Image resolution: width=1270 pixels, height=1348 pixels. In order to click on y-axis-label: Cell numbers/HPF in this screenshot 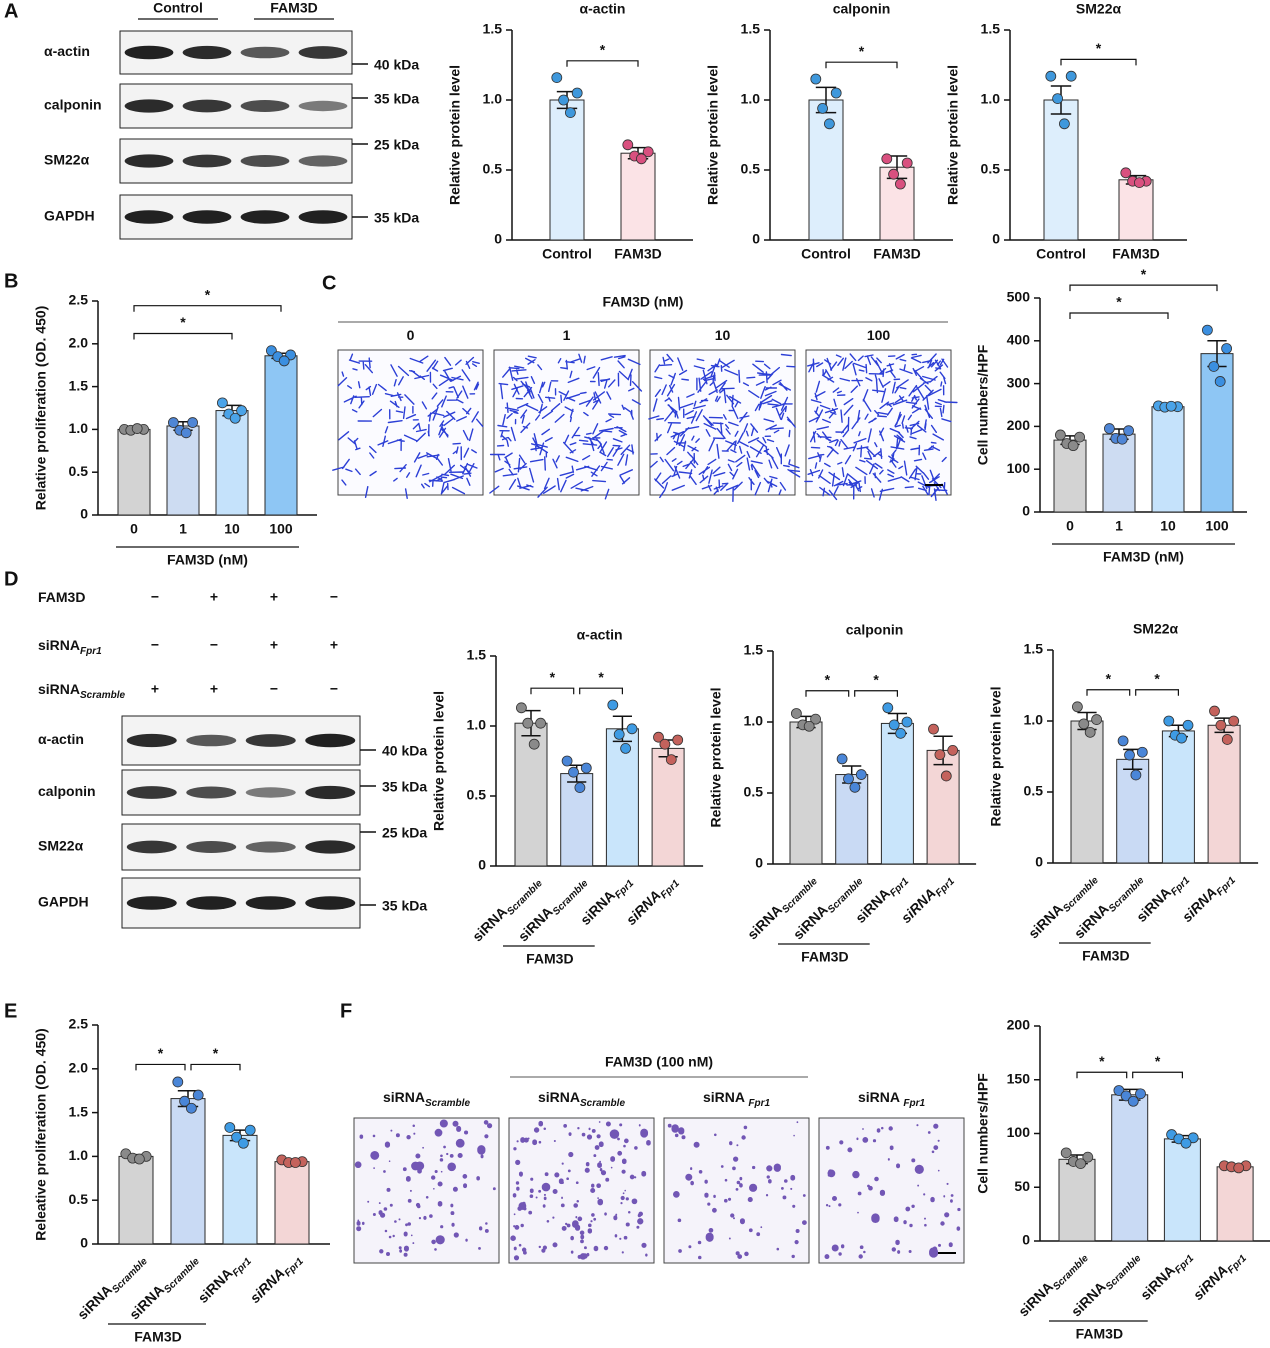, I will do `click(983, 404)`.